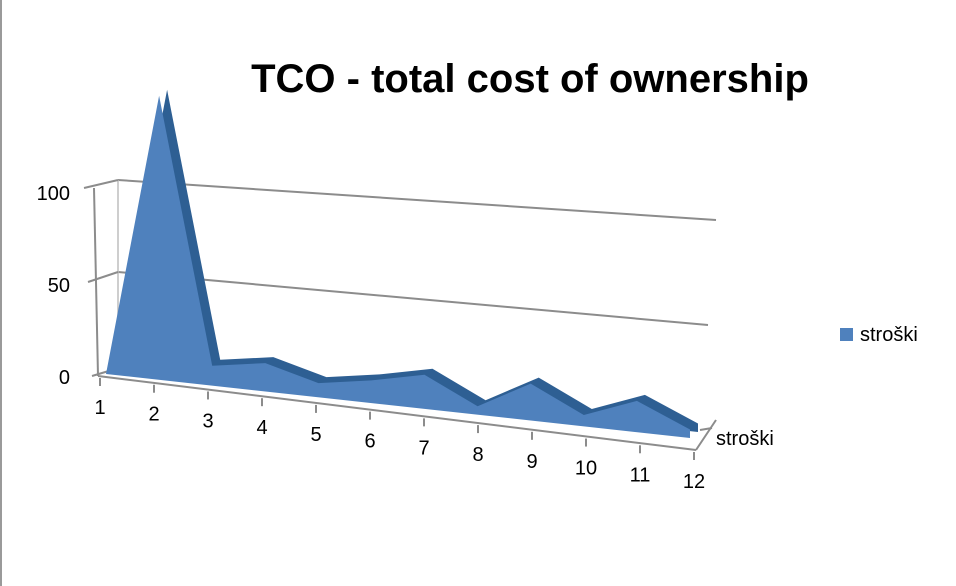 The width and height of the screenshot is (956, 586). Describe the element at coordinates (261, 428) in the screenshot. I see `x-tick-label: 4` at that location.